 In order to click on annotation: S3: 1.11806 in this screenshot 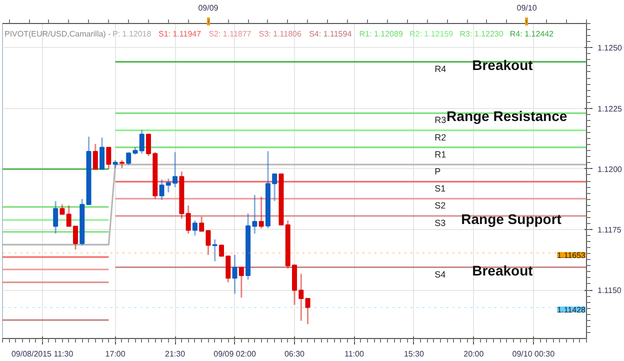, I will do `click(280, 34)`.